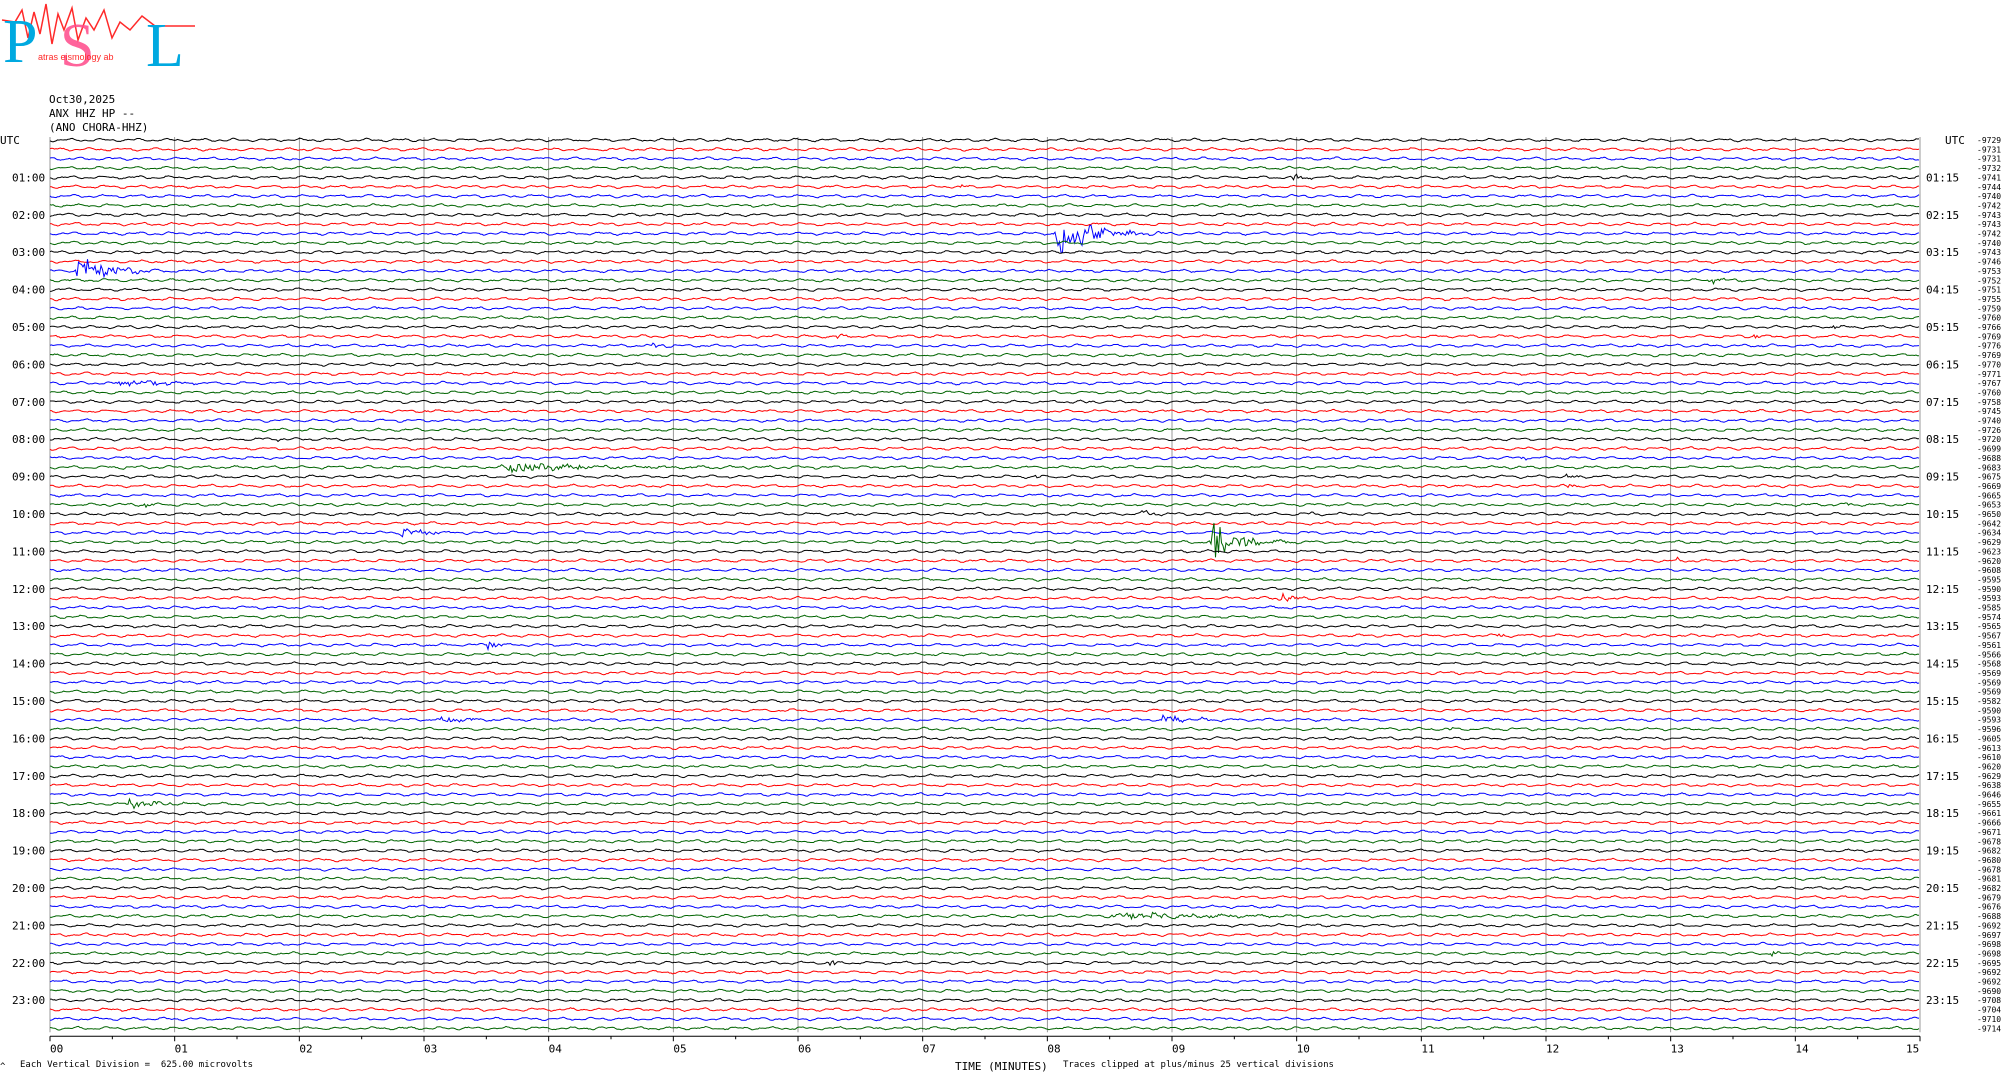 The image size is (2010, 1080). Describe the element at coordinates (1989, 664) in the screenshot. I see `trace-value: -9568` at that location.